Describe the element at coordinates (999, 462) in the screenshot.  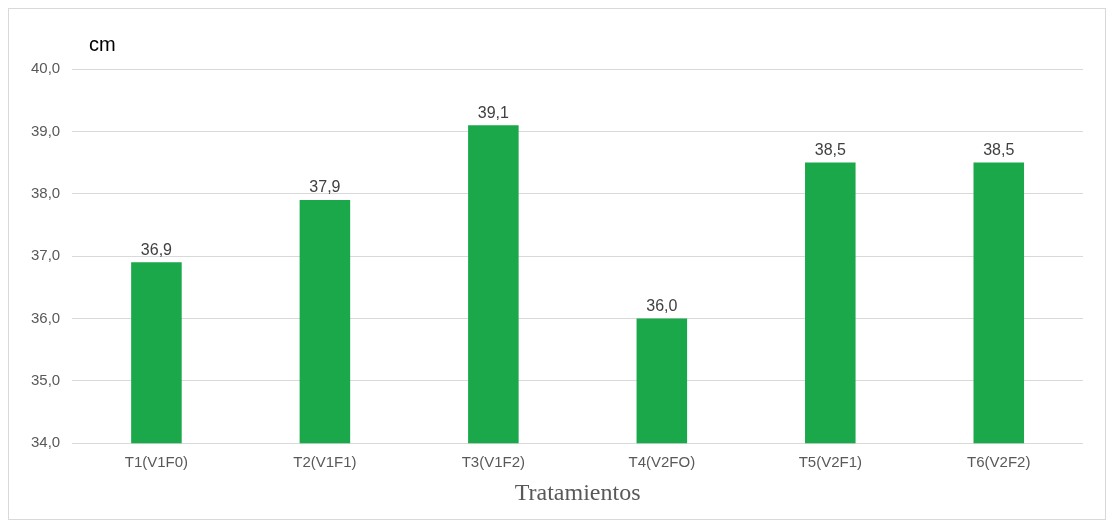
I see `x-tick-label: T6(V2F2)` at that location.